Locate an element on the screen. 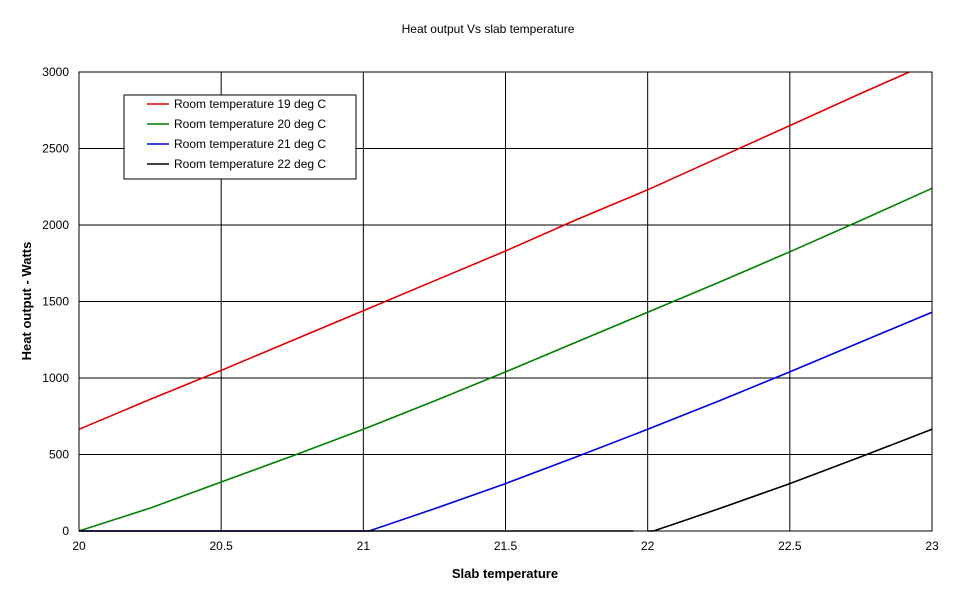  y-tick-label: 2000 is located at coordinates (55, 225).